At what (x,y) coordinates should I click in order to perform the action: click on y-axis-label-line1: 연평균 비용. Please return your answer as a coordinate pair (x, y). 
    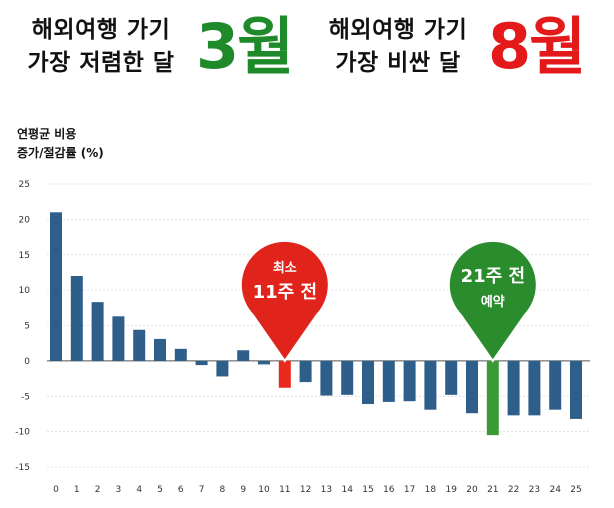
    Looking at the image, I should click on (47, 134).